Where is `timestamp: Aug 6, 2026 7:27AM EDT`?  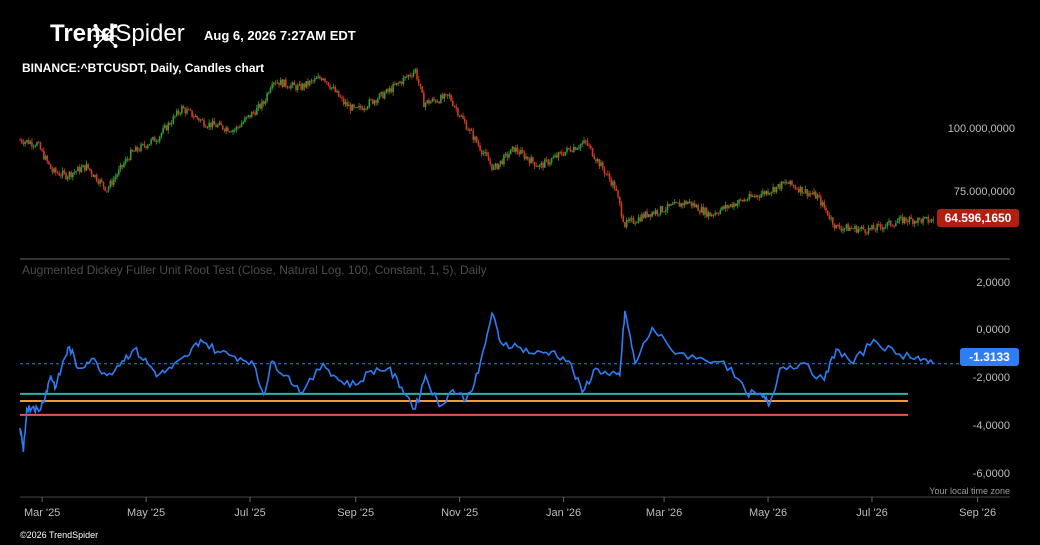 timestamp: Aug 6, 2026 7:27AM EDT is located at coordinates (280, 35).